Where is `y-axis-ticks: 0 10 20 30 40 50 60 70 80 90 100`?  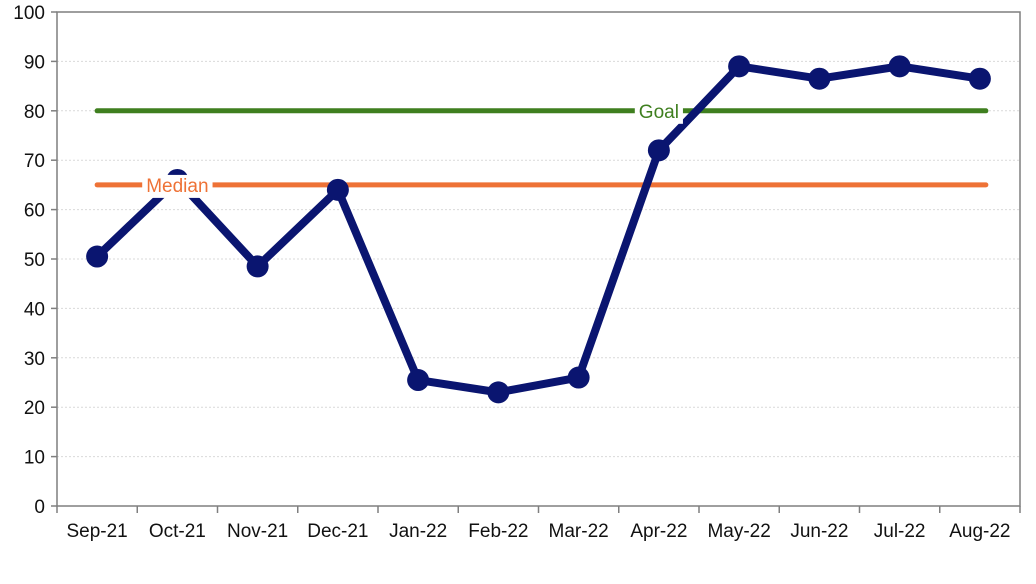
y-axis-ticks: 0 10 20 30 40 50 60 70 80 90 100 is located at coordinates (35, 260).